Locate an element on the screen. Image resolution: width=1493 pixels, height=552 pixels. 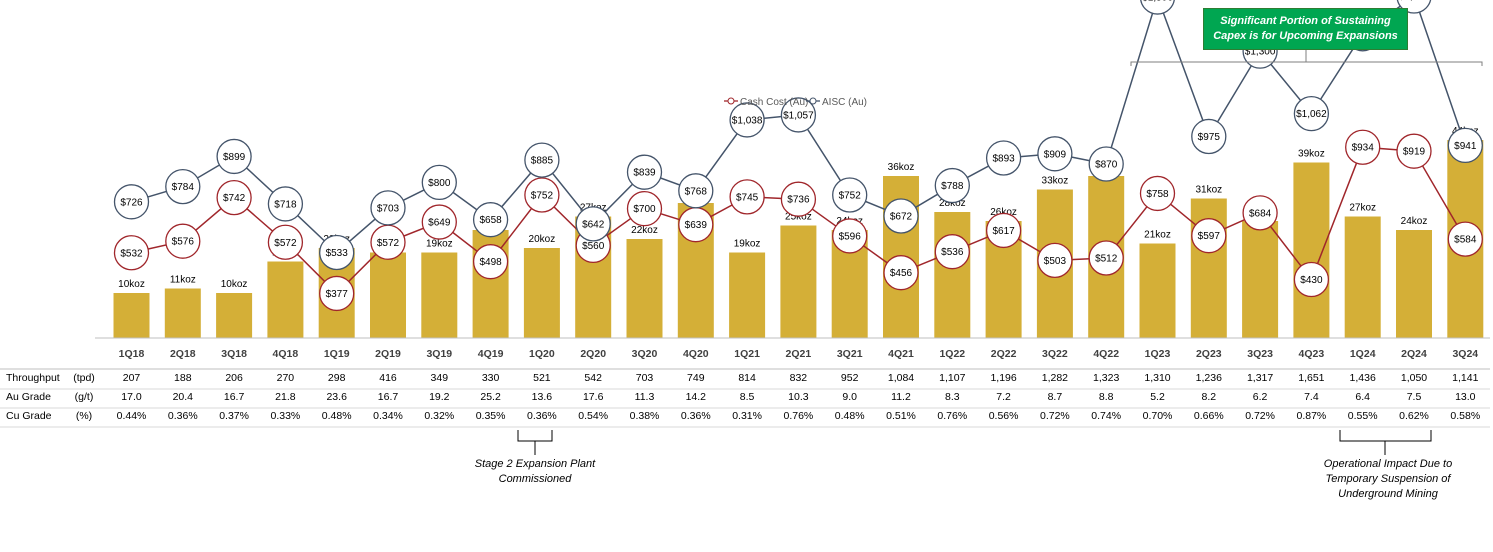
point-label-1-4Q20: $768 is located at coordinates (696, 191).